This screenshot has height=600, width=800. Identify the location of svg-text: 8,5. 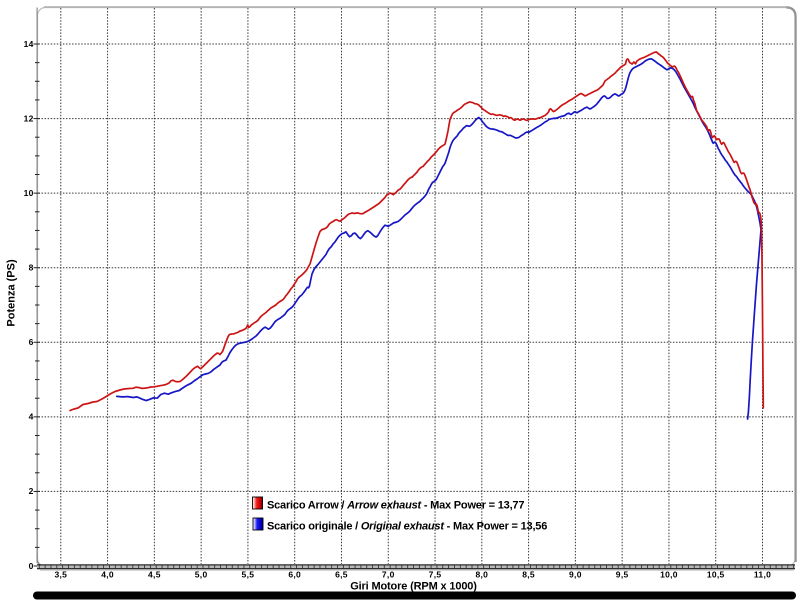
(528, 575).